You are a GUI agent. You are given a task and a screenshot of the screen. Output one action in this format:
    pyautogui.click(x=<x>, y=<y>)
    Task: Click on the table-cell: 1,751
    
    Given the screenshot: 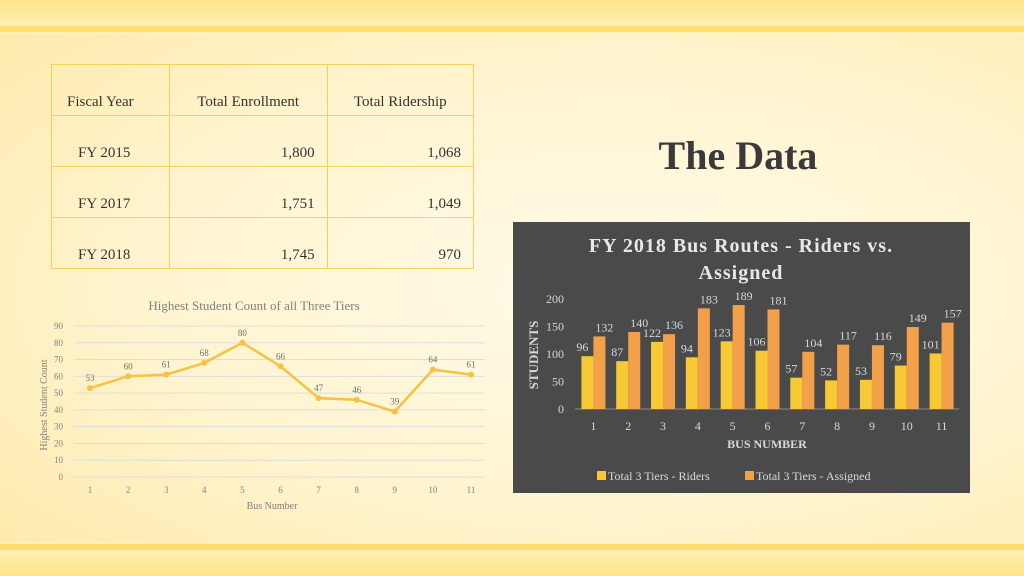 What is the action you would take?
    pyautogui.click(x=248, y=192)
    